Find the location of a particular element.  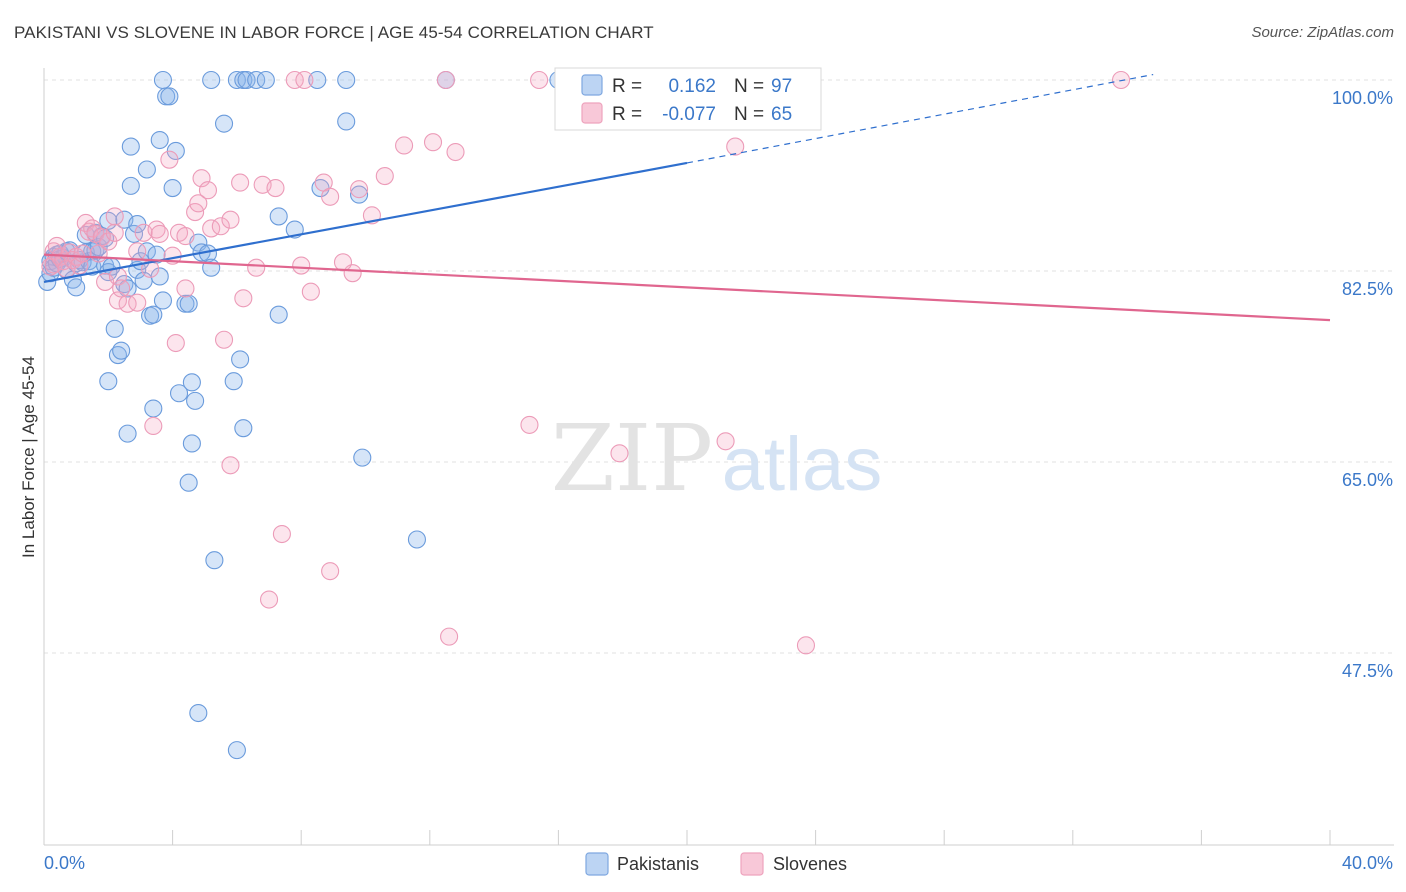

legend-r-value: -0.077 is located at coordinates (689, 114).